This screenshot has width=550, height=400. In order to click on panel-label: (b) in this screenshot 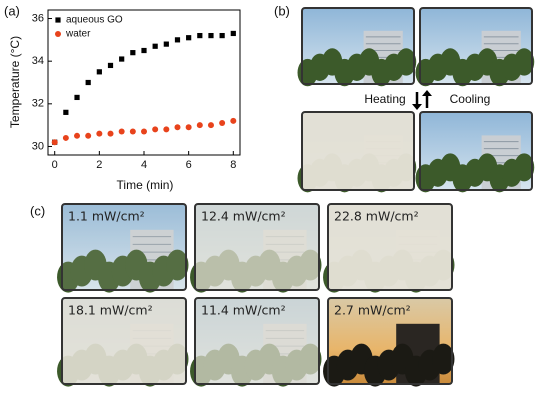, I will do `click(282, 10)`.